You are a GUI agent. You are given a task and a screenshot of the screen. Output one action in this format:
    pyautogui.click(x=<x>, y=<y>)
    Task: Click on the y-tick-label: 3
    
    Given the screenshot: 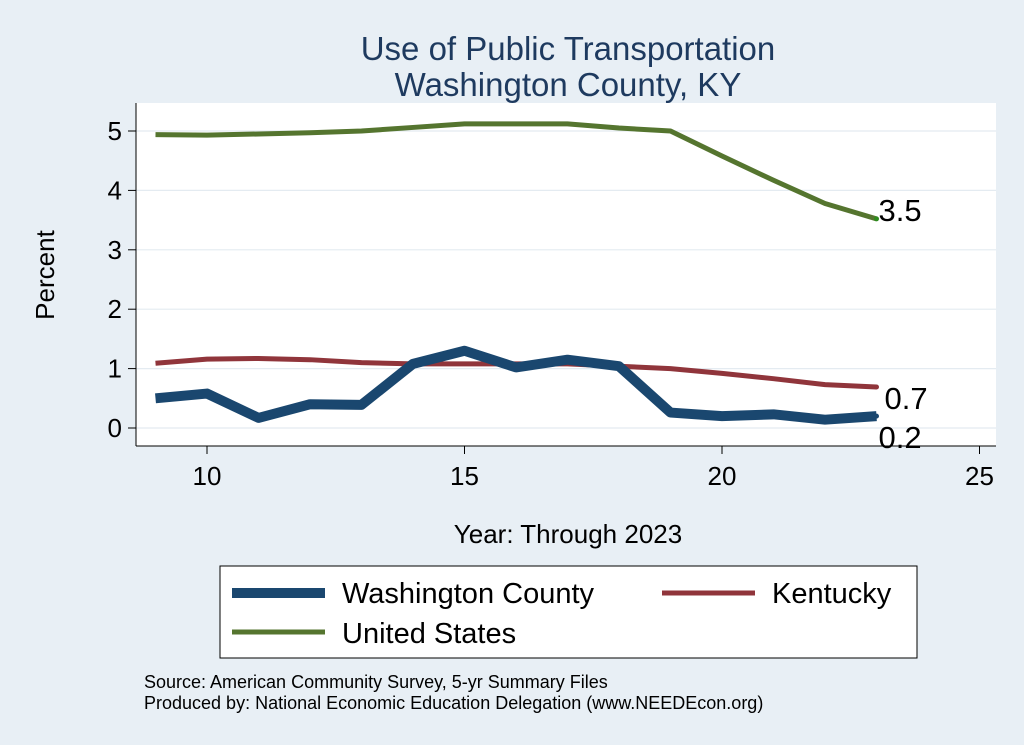 What is the action you would take?
    pyautogui.click(x=115, y=250)
    